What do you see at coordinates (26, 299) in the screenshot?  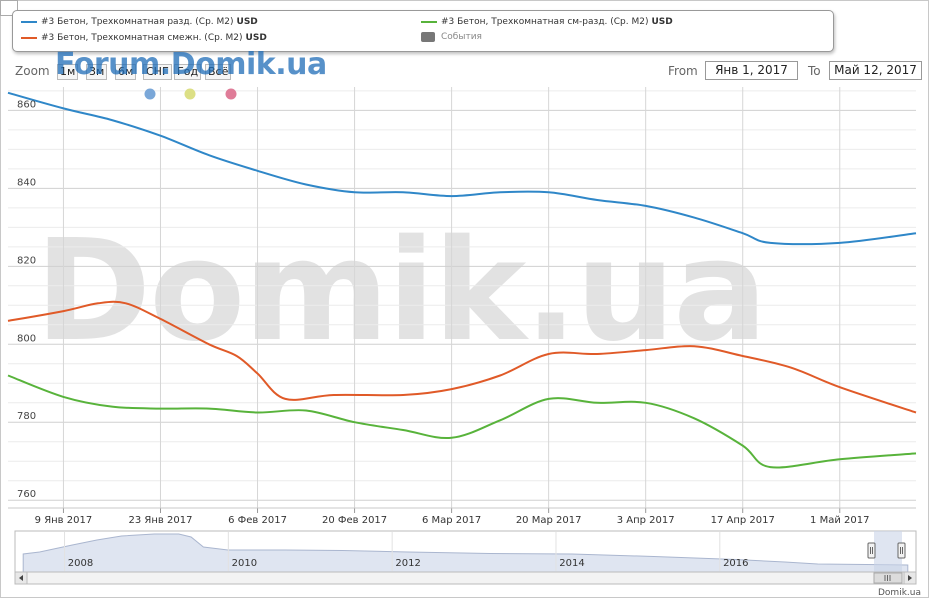 I see `y-axis-labels: 760 780 800 820 840 860` at bounding box center [26, 299].